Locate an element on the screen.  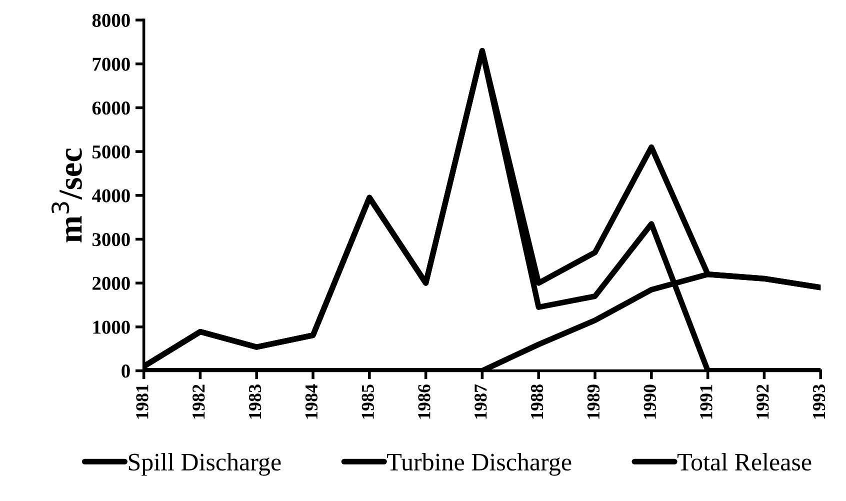
x-tick-label: 1989 is located at coordinates (593, 401).